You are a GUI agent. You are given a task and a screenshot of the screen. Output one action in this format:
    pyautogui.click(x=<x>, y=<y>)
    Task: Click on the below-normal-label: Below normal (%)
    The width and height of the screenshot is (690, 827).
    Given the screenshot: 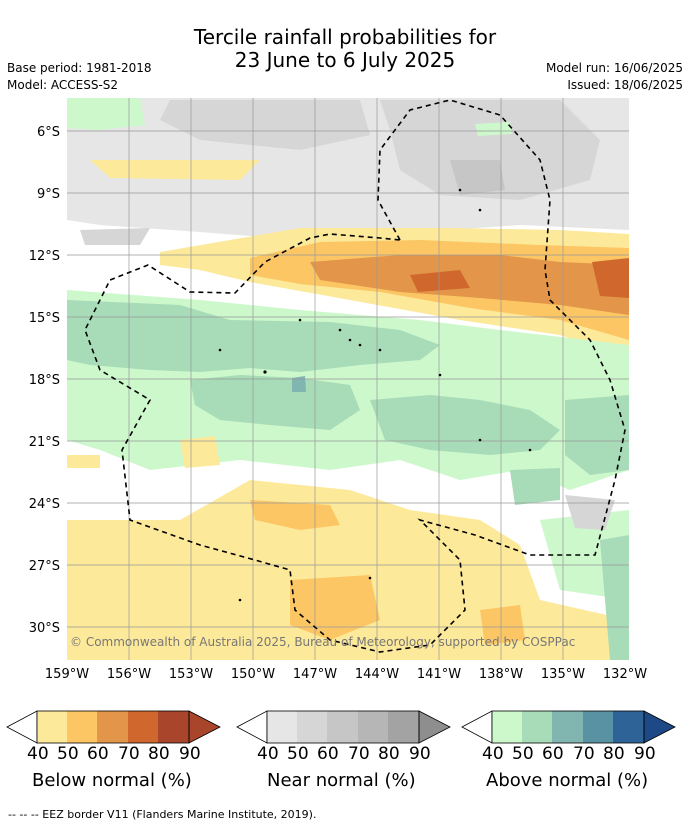 What is the action you would take?
    pyautogui.click(x=112, y=780)
    